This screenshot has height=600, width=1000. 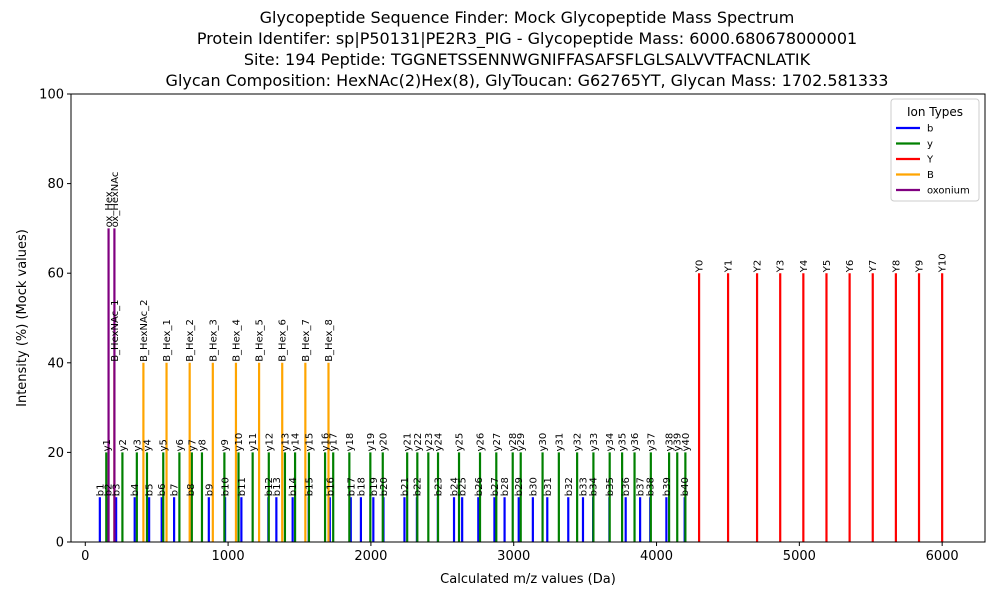 I want to click on peak-label: y32, so click(x=578, y=442).